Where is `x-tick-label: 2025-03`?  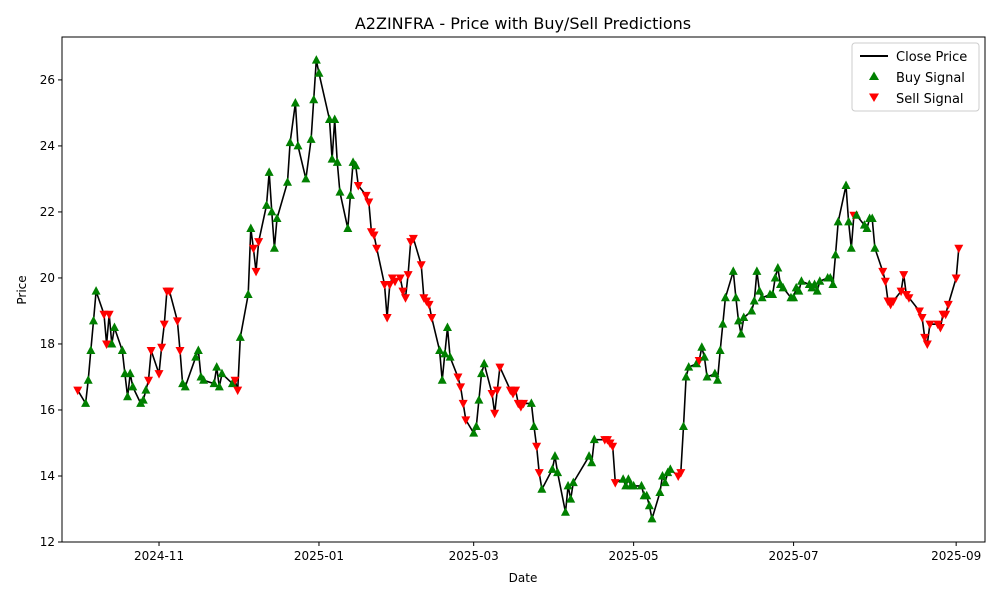
x-tick-label: 2025-03 is located at coordinates (474, 556).